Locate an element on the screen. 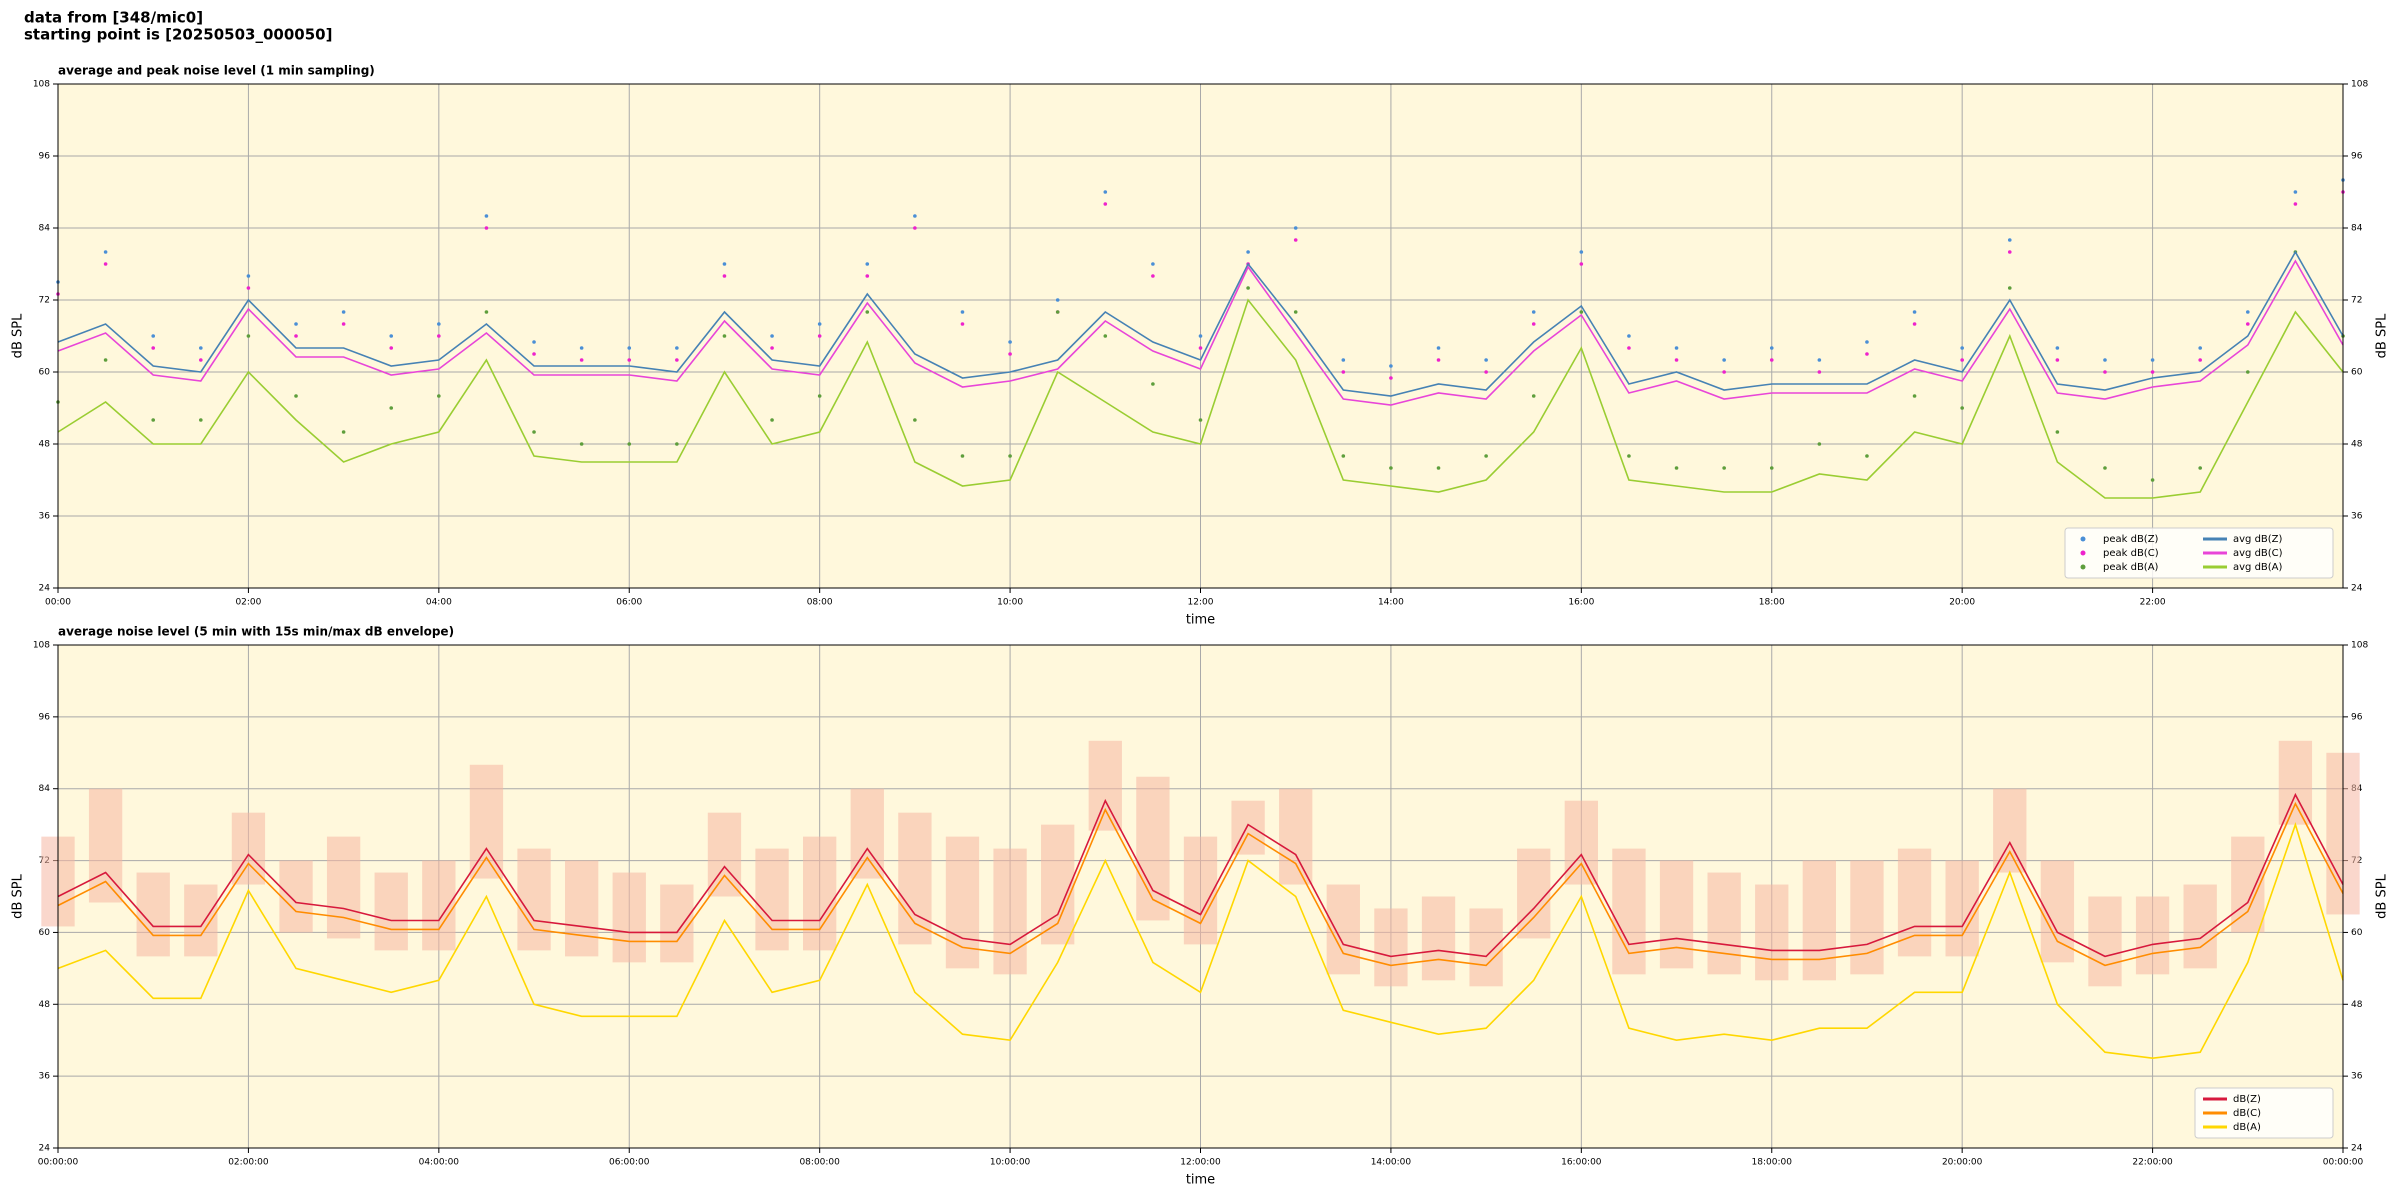  x-tick-label: 16:00 is located at coordinates (1581, 603).